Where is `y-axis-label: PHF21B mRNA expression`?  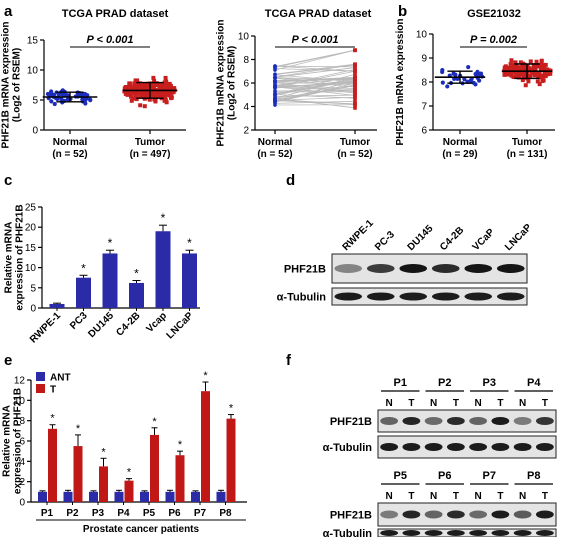 y-axis-label: PHF21B mRNA expression is located at coordinates (6, 85).